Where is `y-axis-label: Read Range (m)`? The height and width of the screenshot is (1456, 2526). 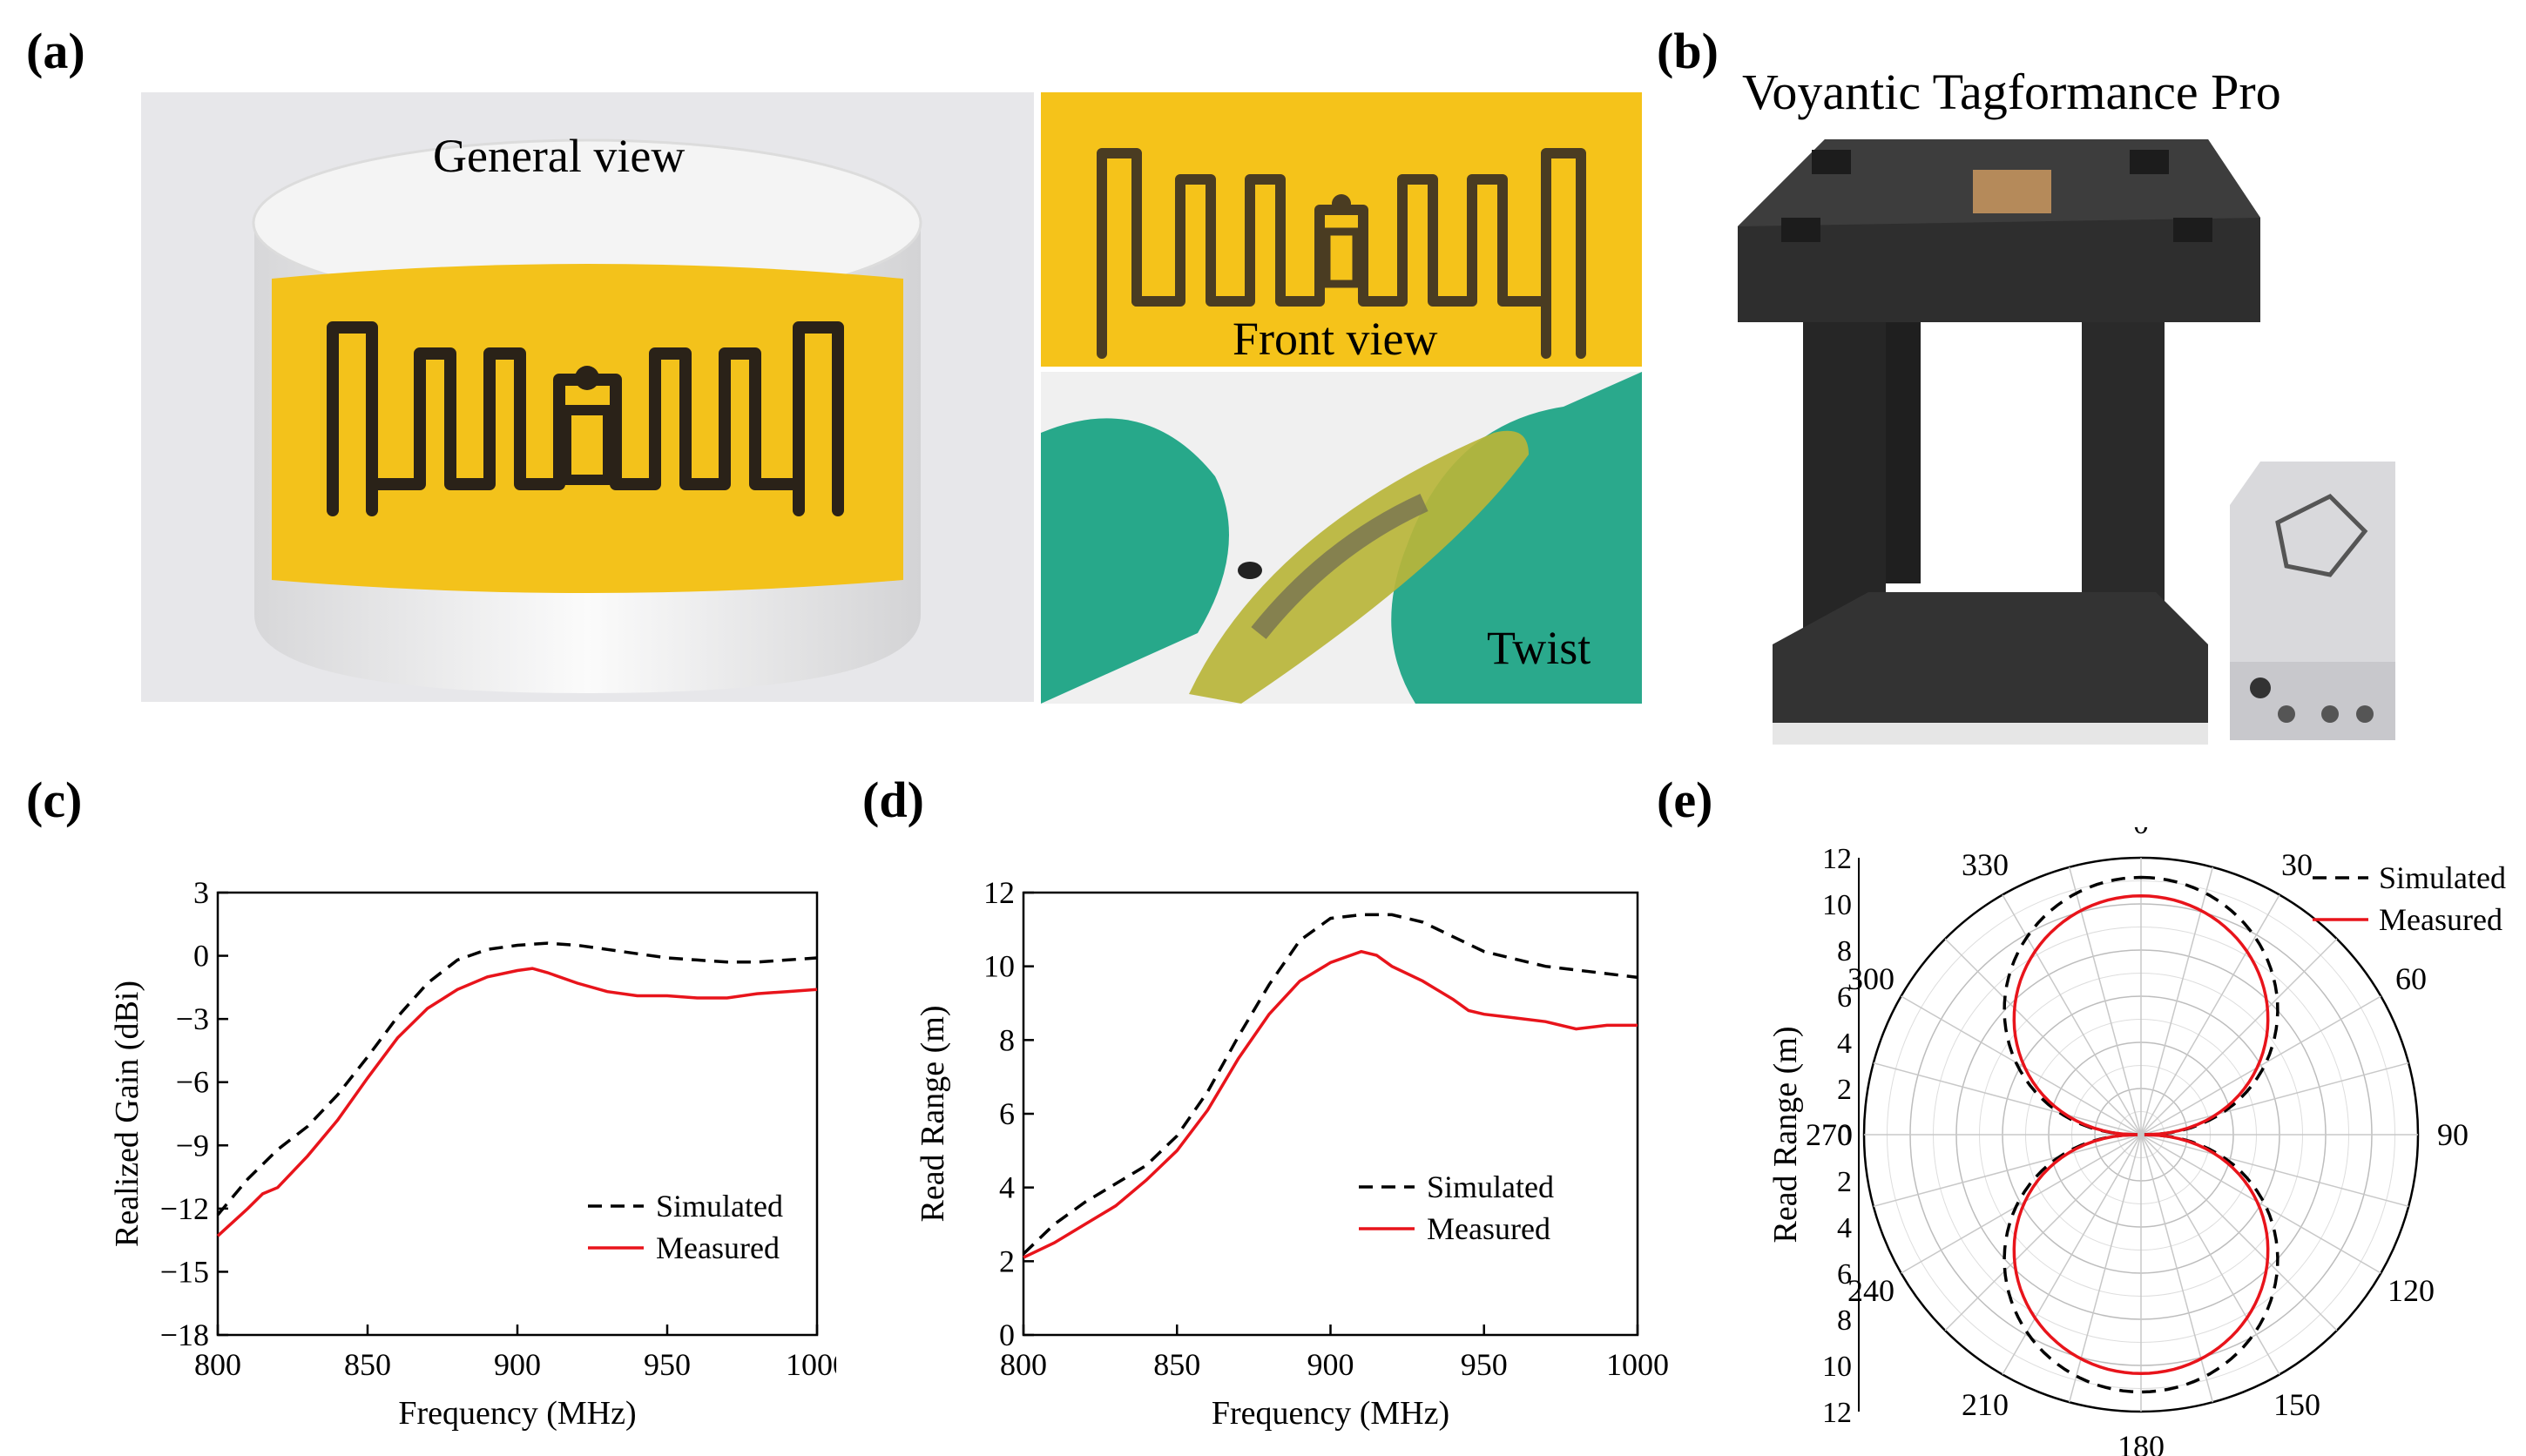
y-axis-label: Read Range (m) is located at coordinates (933, 1113).